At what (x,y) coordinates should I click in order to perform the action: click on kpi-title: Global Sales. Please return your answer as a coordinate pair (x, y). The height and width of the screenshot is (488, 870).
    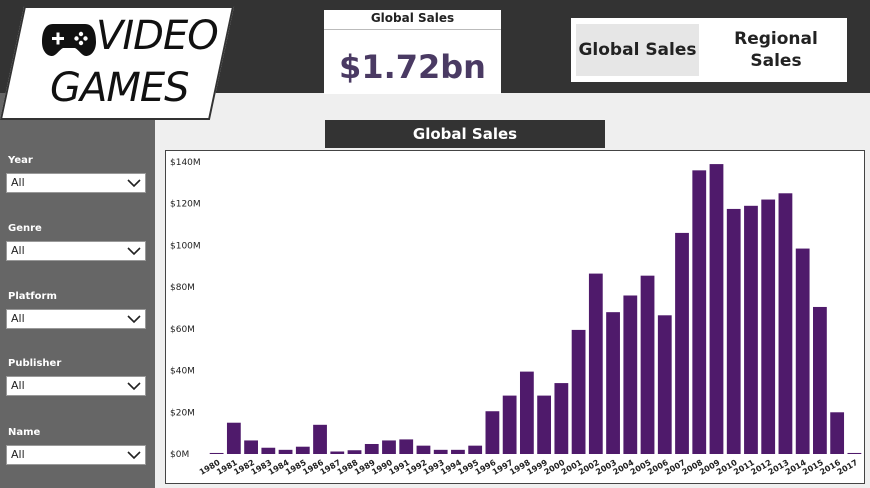
    Looking at the image, I should click on (412, 20).